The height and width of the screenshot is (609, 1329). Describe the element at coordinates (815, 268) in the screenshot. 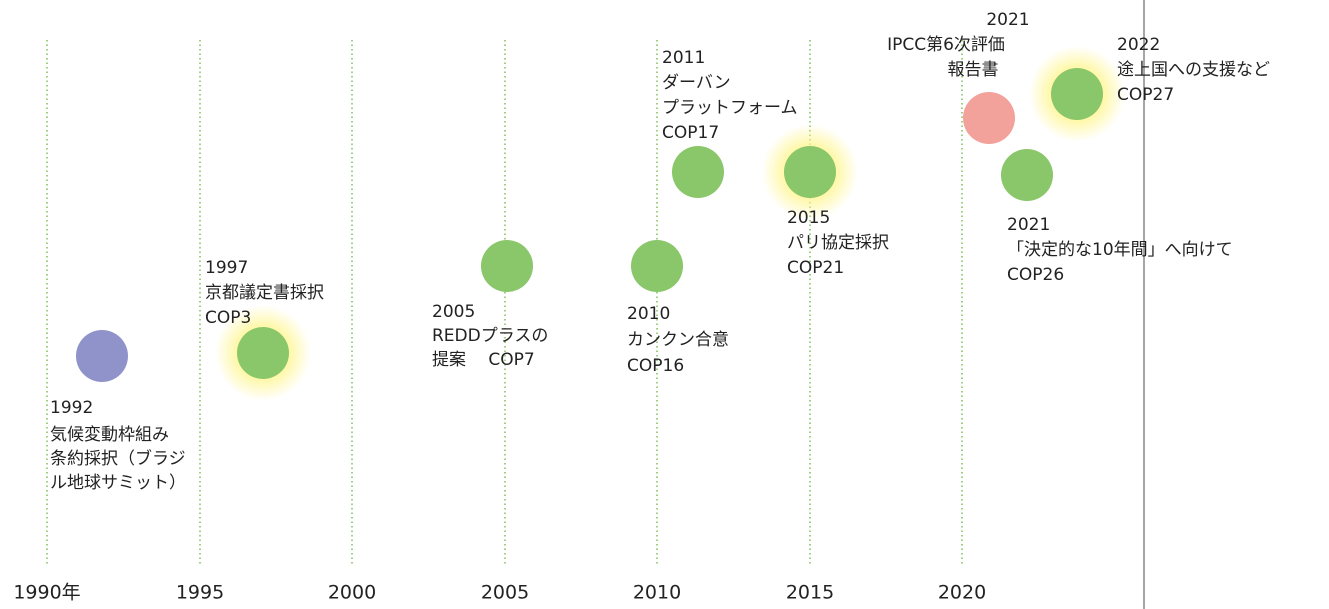

I see `event-label: COP21` at that location.